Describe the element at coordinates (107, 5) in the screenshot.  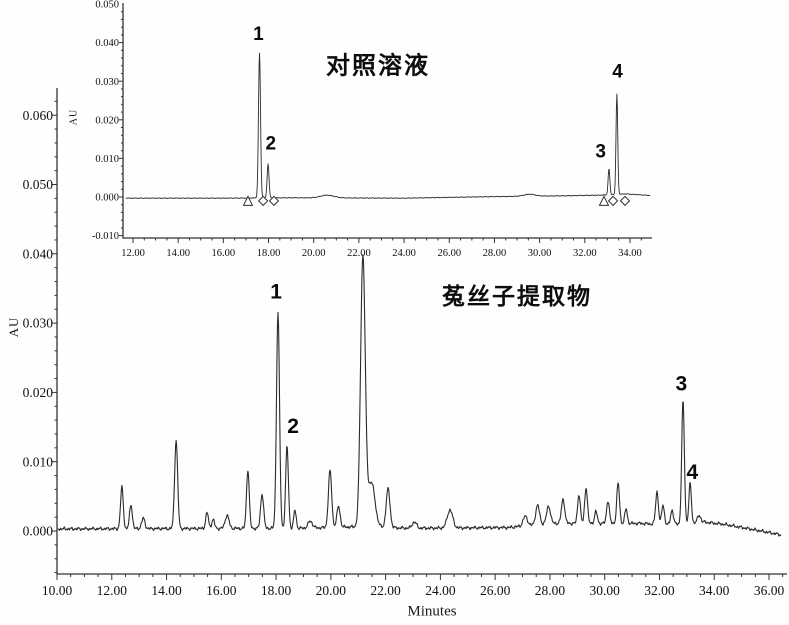
I see `reference-y-tick-label: 0.050` at that location.